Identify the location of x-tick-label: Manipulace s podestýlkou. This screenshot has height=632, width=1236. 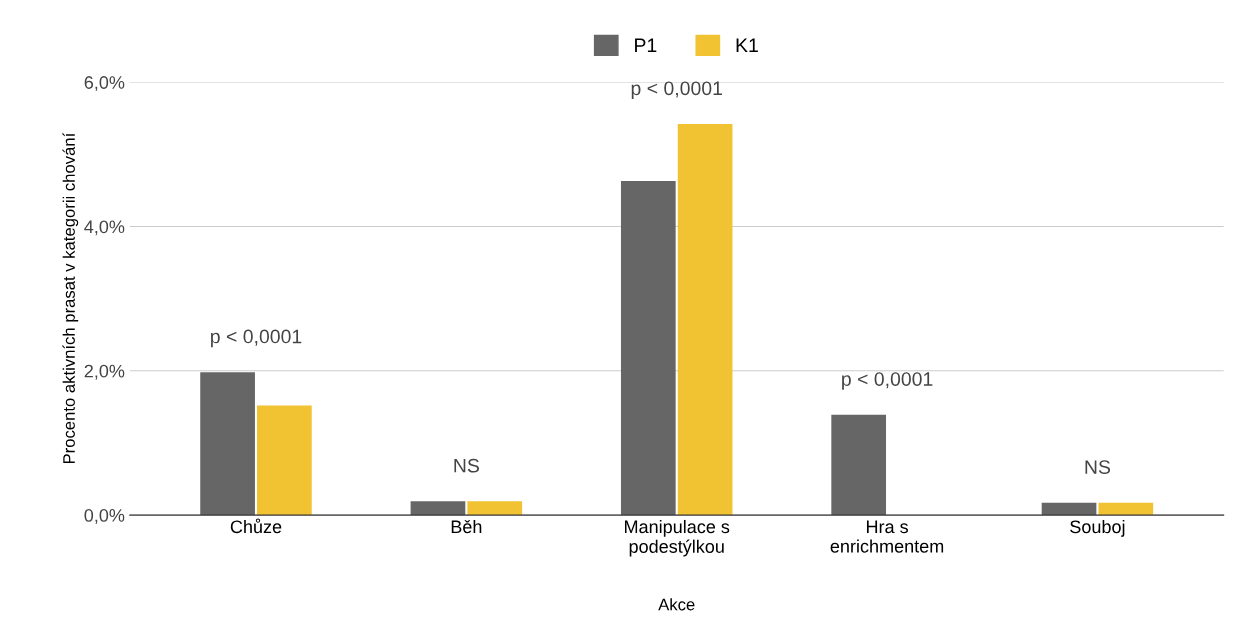
(677, 538).